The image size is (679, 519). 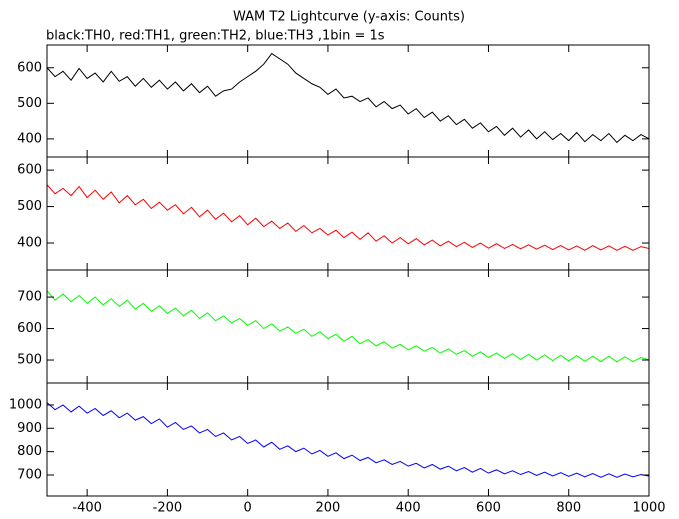 I want to click on y-tick-label: 800, so click(x=29, y=451).